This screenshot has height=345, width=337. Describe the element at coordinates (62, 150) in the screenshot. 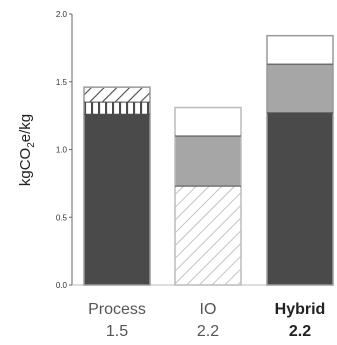

I see `y-tick-label: 1.0` at that location.